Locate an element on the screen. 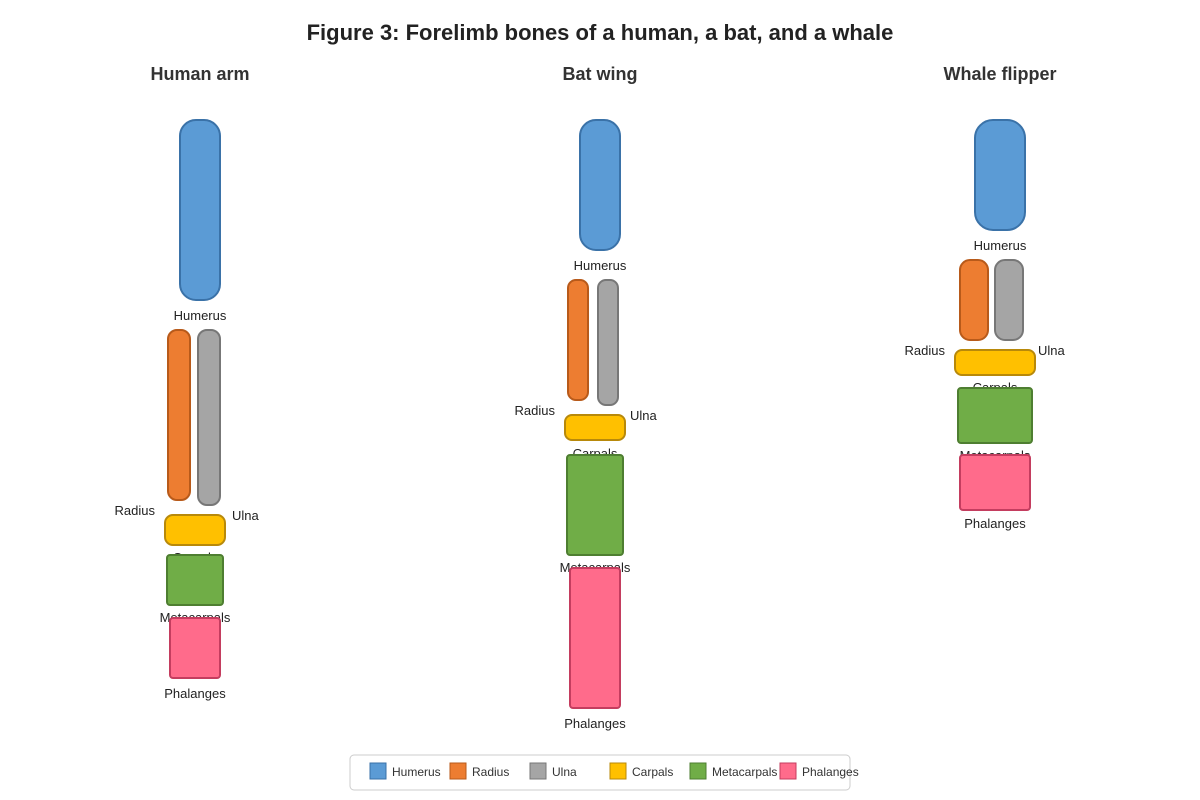 The height and width of the screenshot is (800, 1200). legend-swatch-radius is located at coordinates (458, 771).